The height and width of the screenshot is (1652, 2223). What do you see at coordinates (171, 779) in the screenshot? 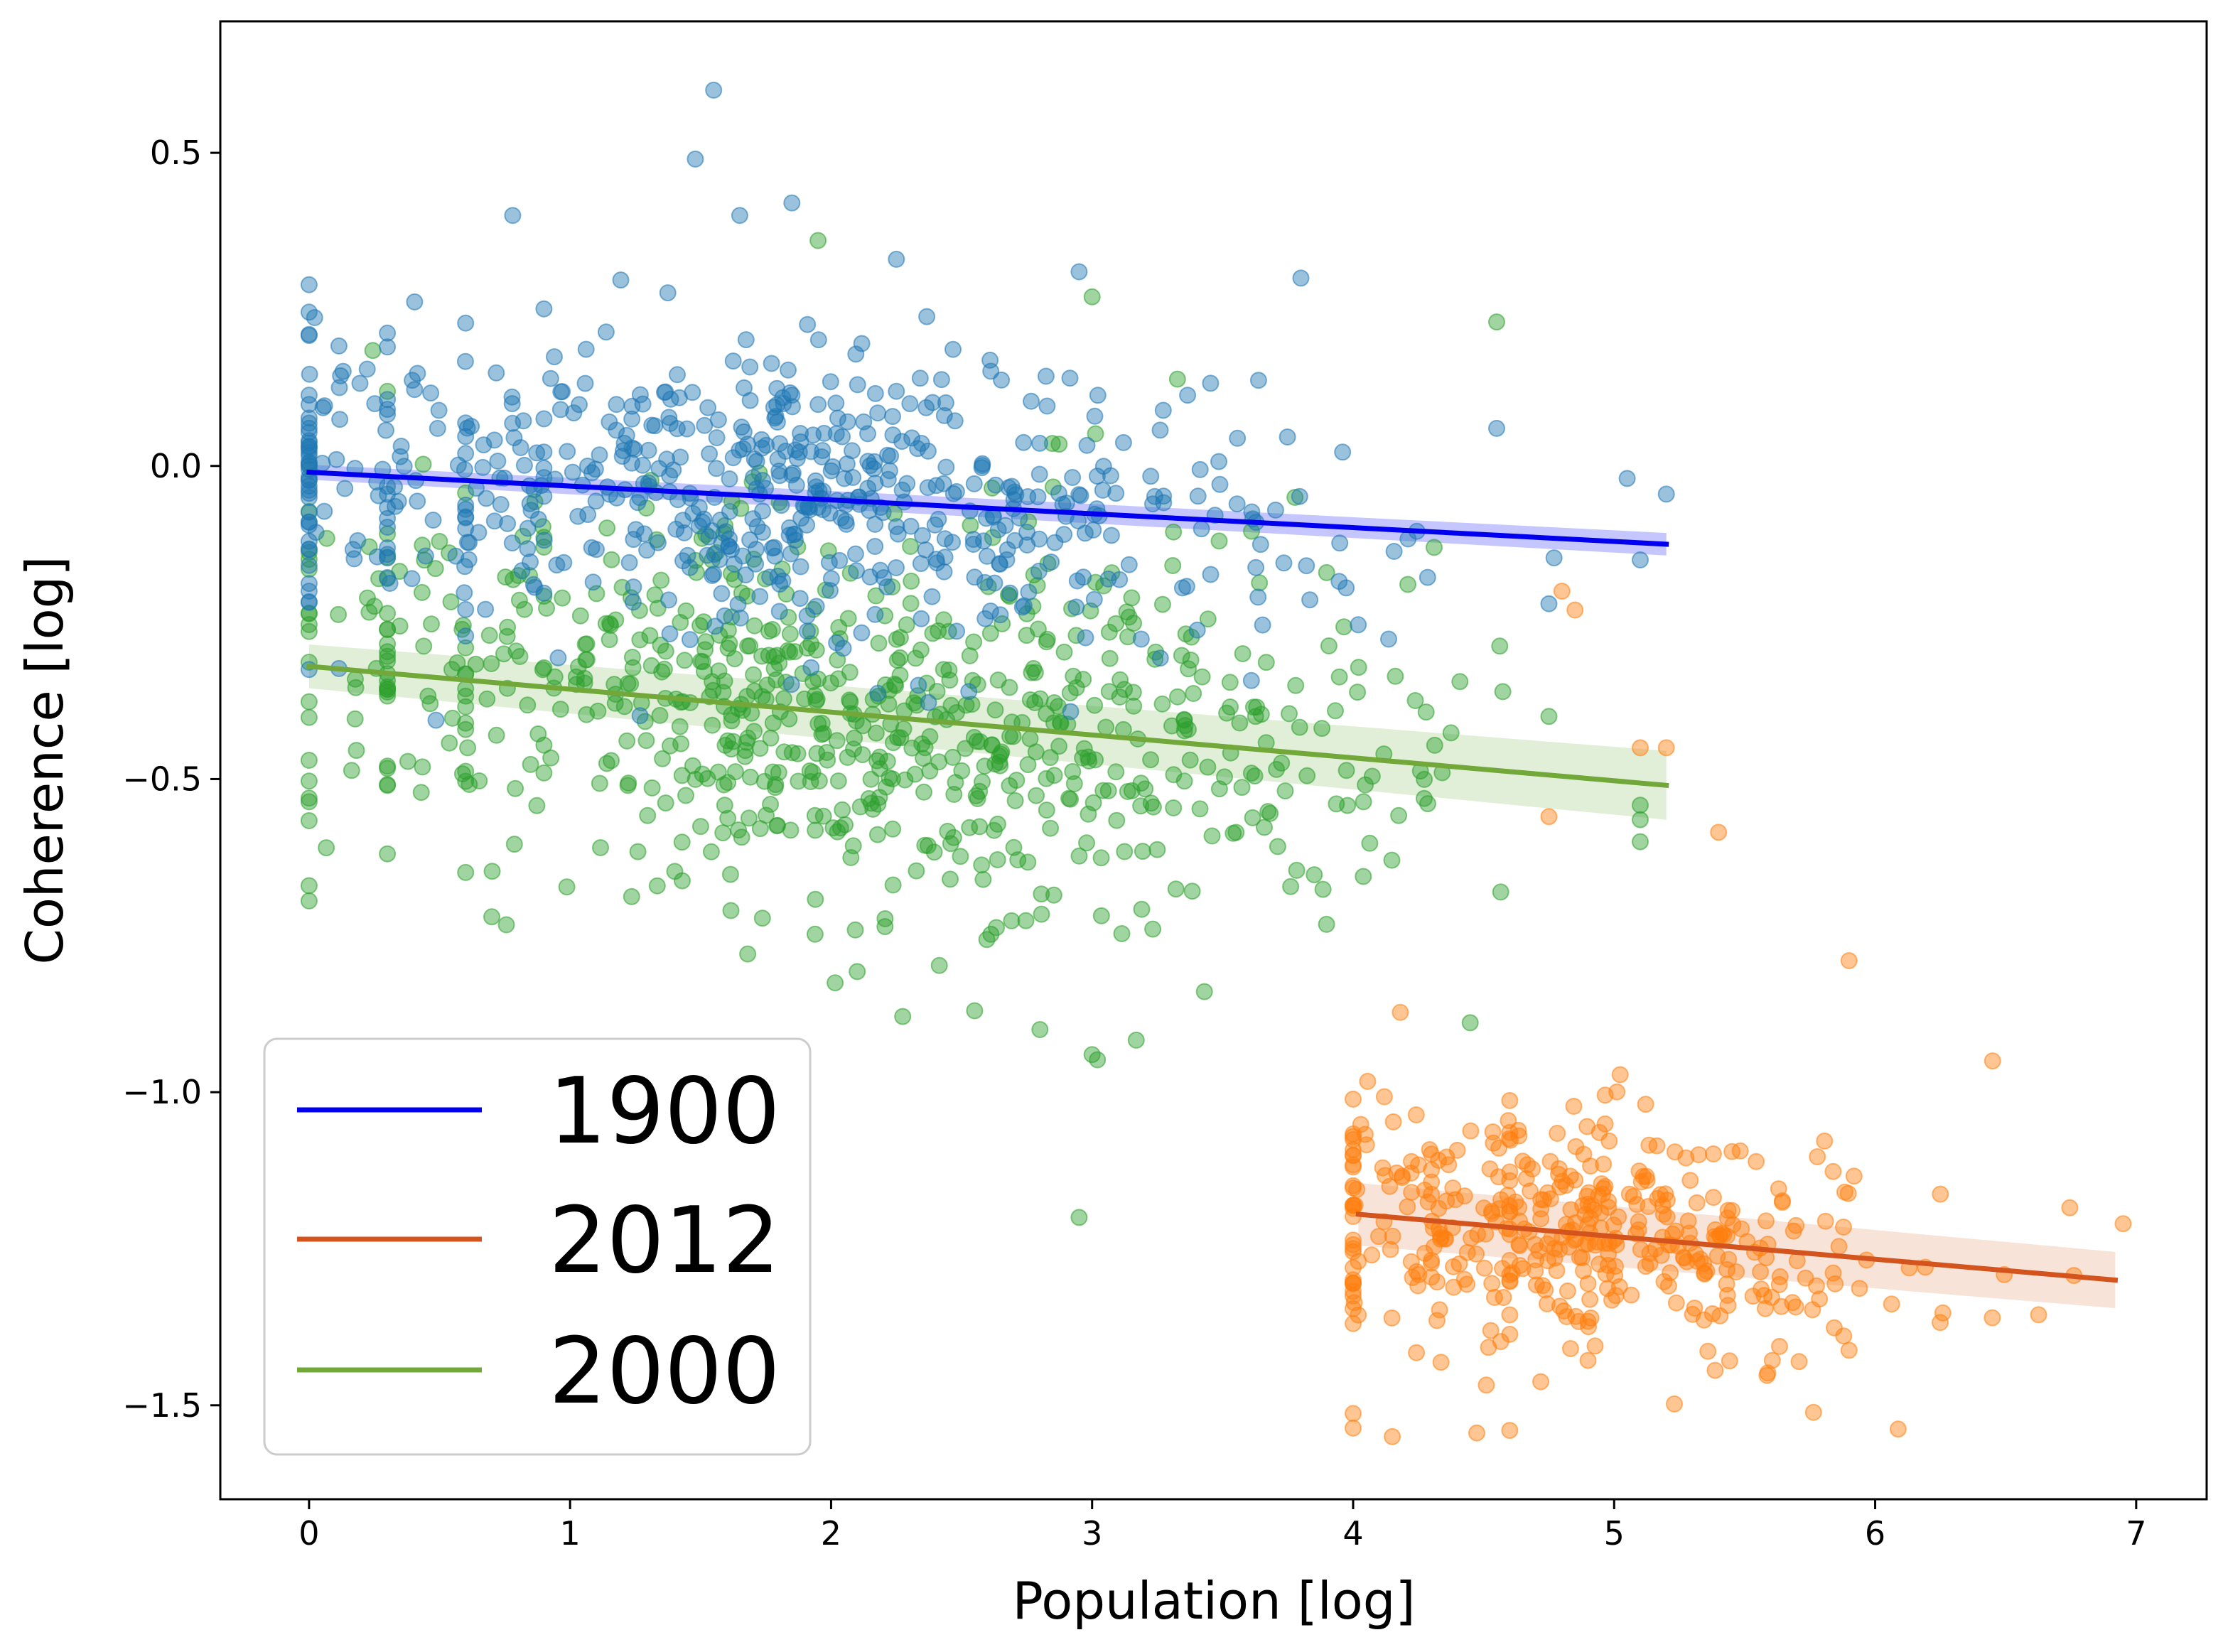
I see `y-axis-ticks: 0.5 0.0 −0.5 −1.0 −1.5` at bounding box center [171, 779].